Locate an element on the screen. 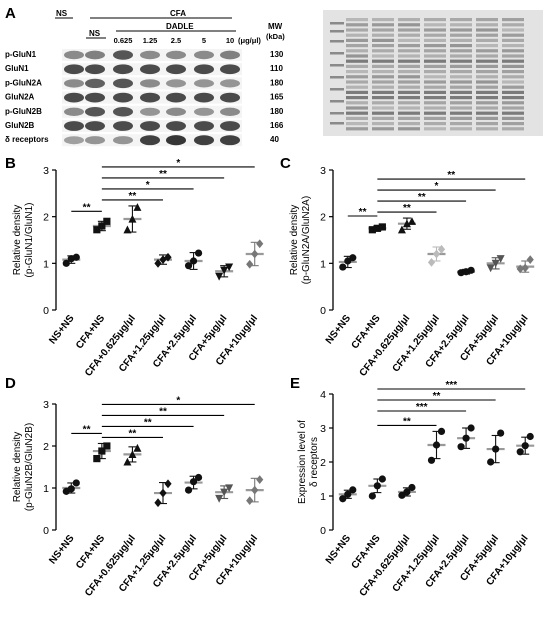  band-label-glun2b: GluN2B is located at coordinates (20, 125).